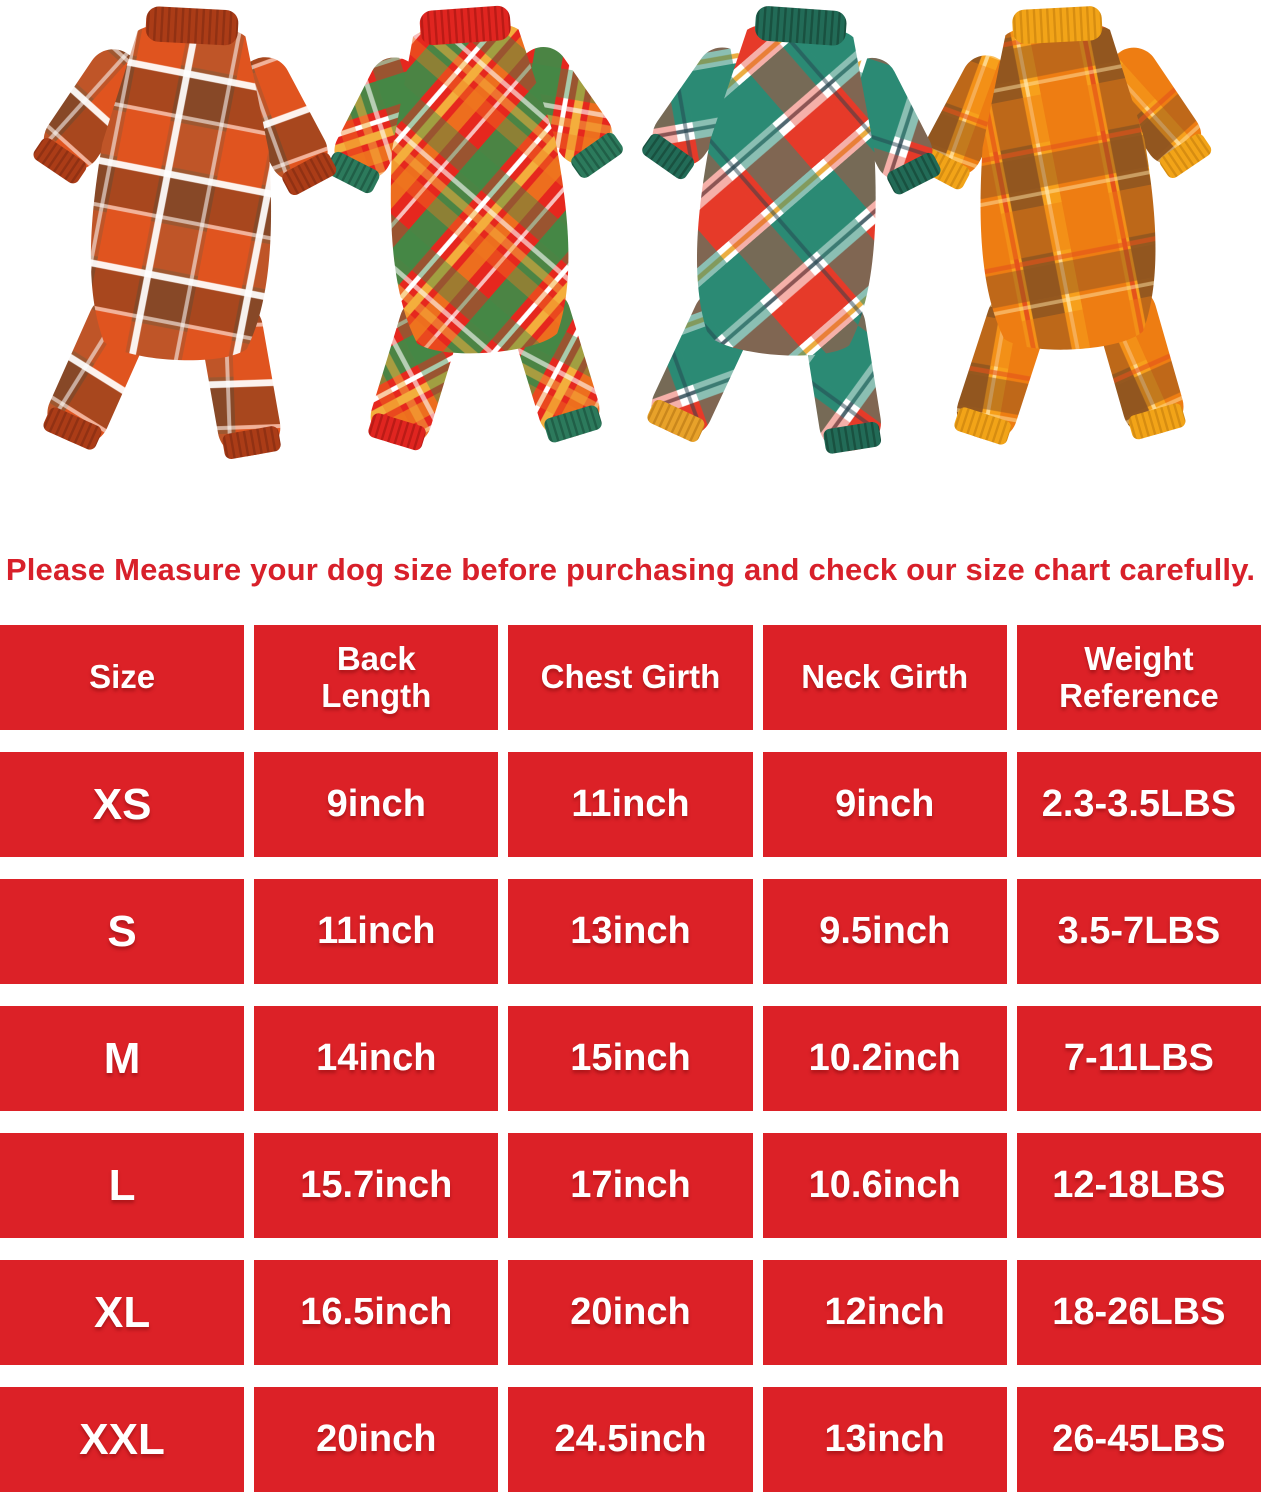  Describe the element at coordinates (1138, 931) in the screenshot. I see `size-chart-cell: 3.5-7LBS` at that location.